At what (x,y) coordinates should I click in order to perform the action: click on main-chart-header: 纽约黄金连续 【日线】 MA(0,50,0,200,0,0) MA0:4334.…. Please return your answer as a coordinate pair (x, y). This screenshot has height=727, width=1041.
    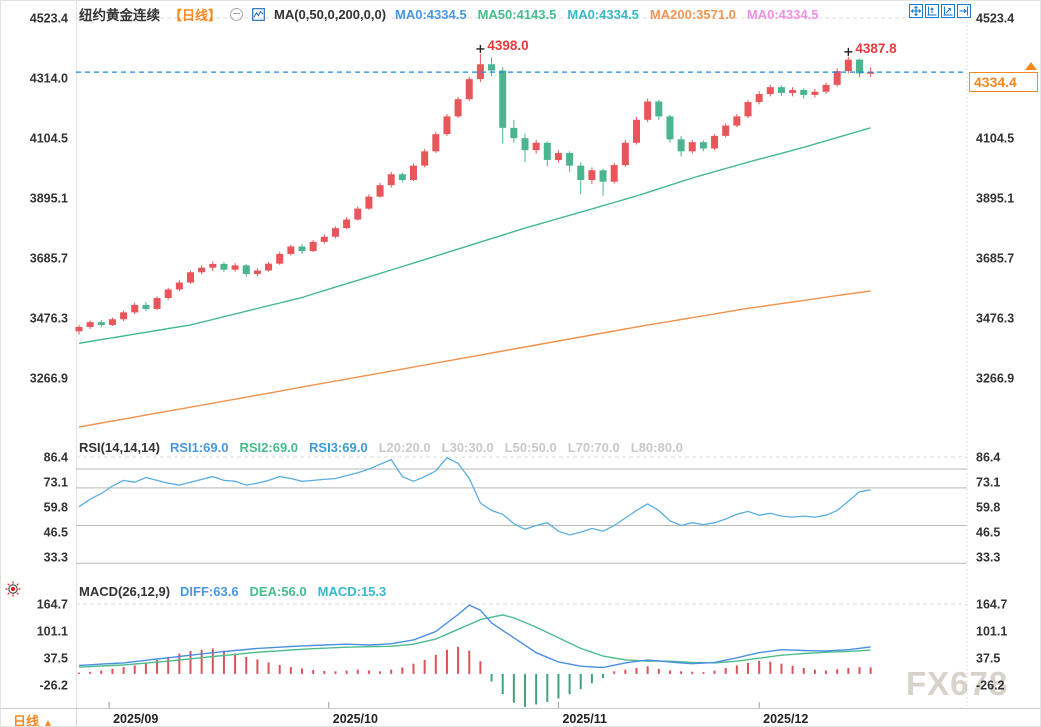
    Looking at the image, I should click on (448, 14).